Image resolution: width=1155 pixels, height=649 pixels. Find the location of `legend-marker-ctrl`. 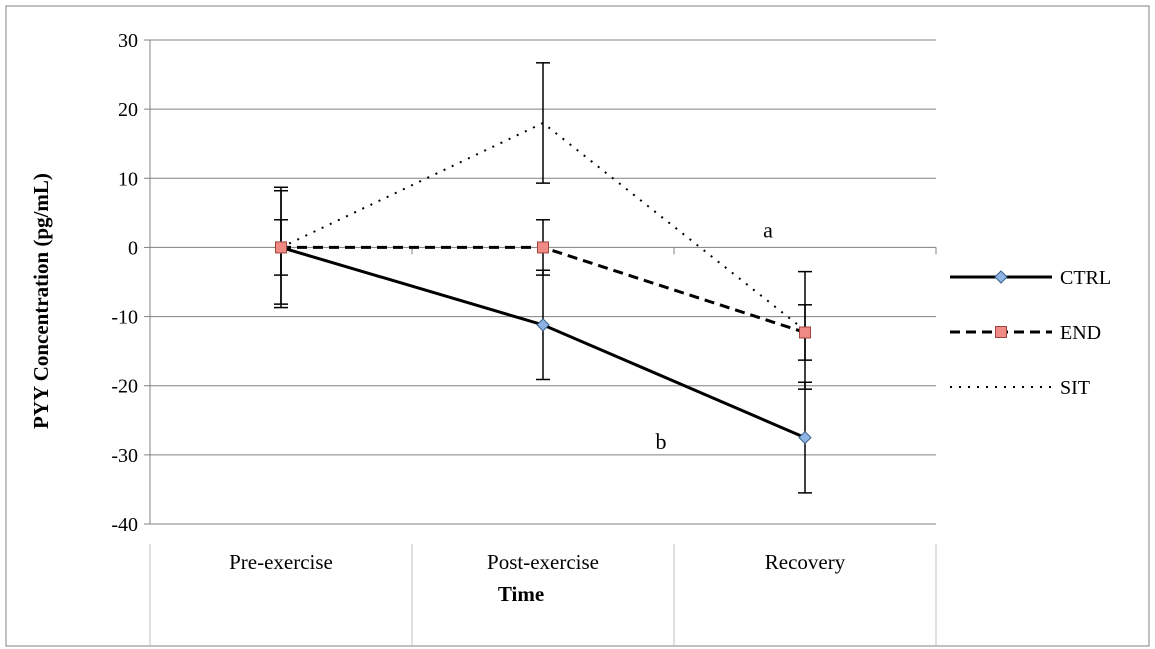

legend-marker-ctrl is located at coordinates (1001, 277).